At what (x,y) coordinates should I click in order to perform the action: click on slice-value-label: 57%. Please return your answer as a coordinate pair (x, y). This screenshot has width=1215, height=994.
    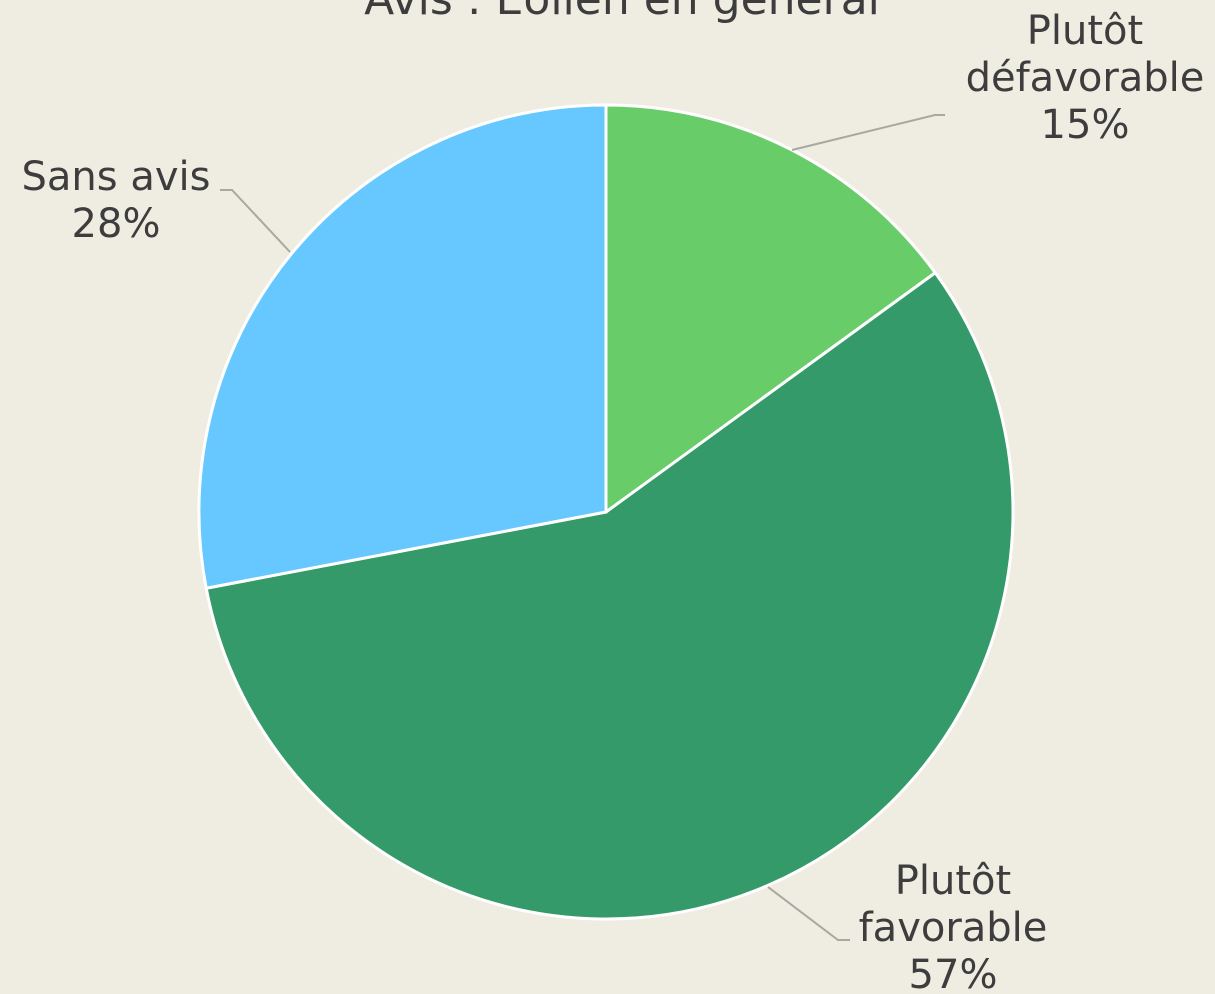
    Looking at the image, I should click on (953, 973).